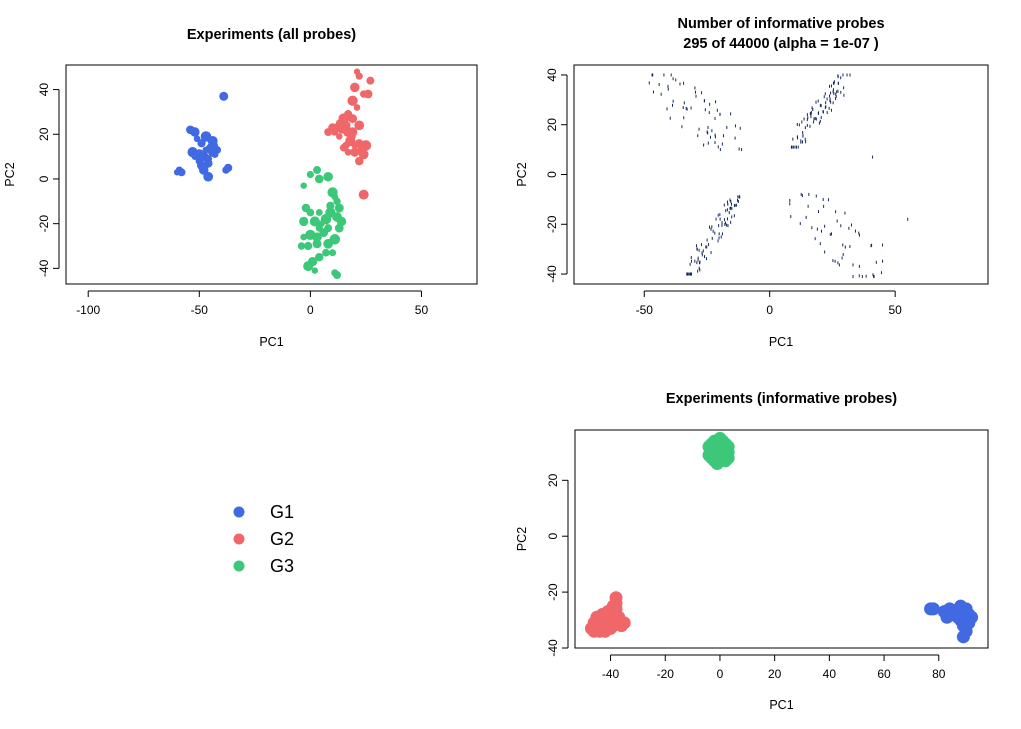  Describe the element at coordinates (542, 565) in the screenshot. I see `y-axis: -40 -20 0 20 PC2` at that location.